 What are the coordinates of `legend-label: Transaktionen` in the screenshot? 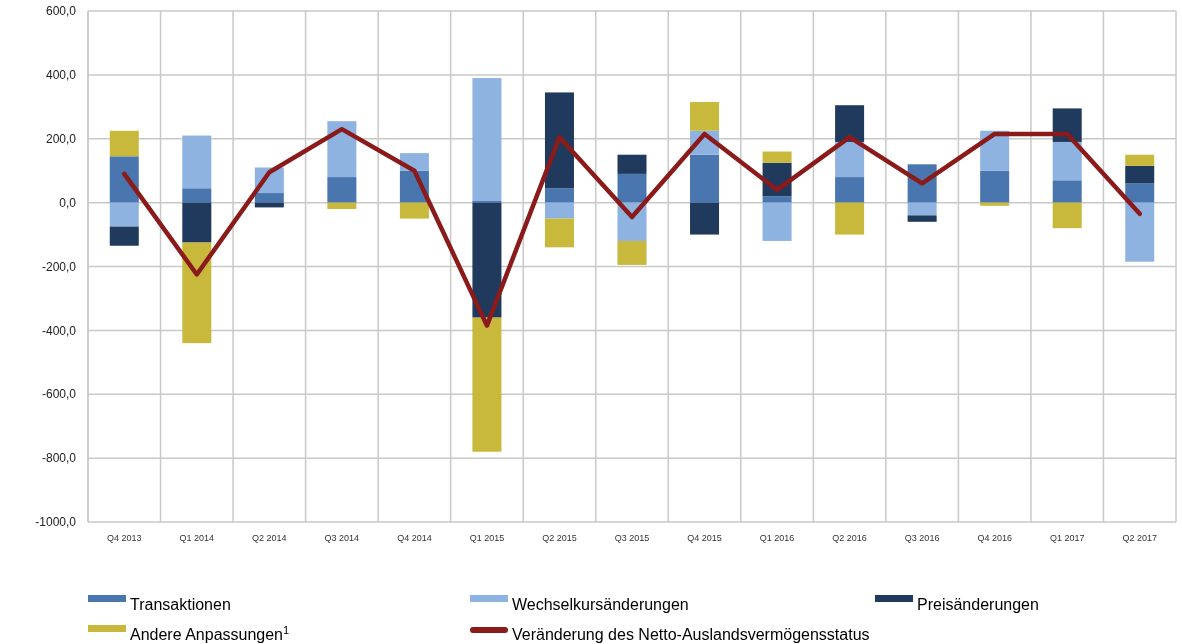 It's located at (180, 604).